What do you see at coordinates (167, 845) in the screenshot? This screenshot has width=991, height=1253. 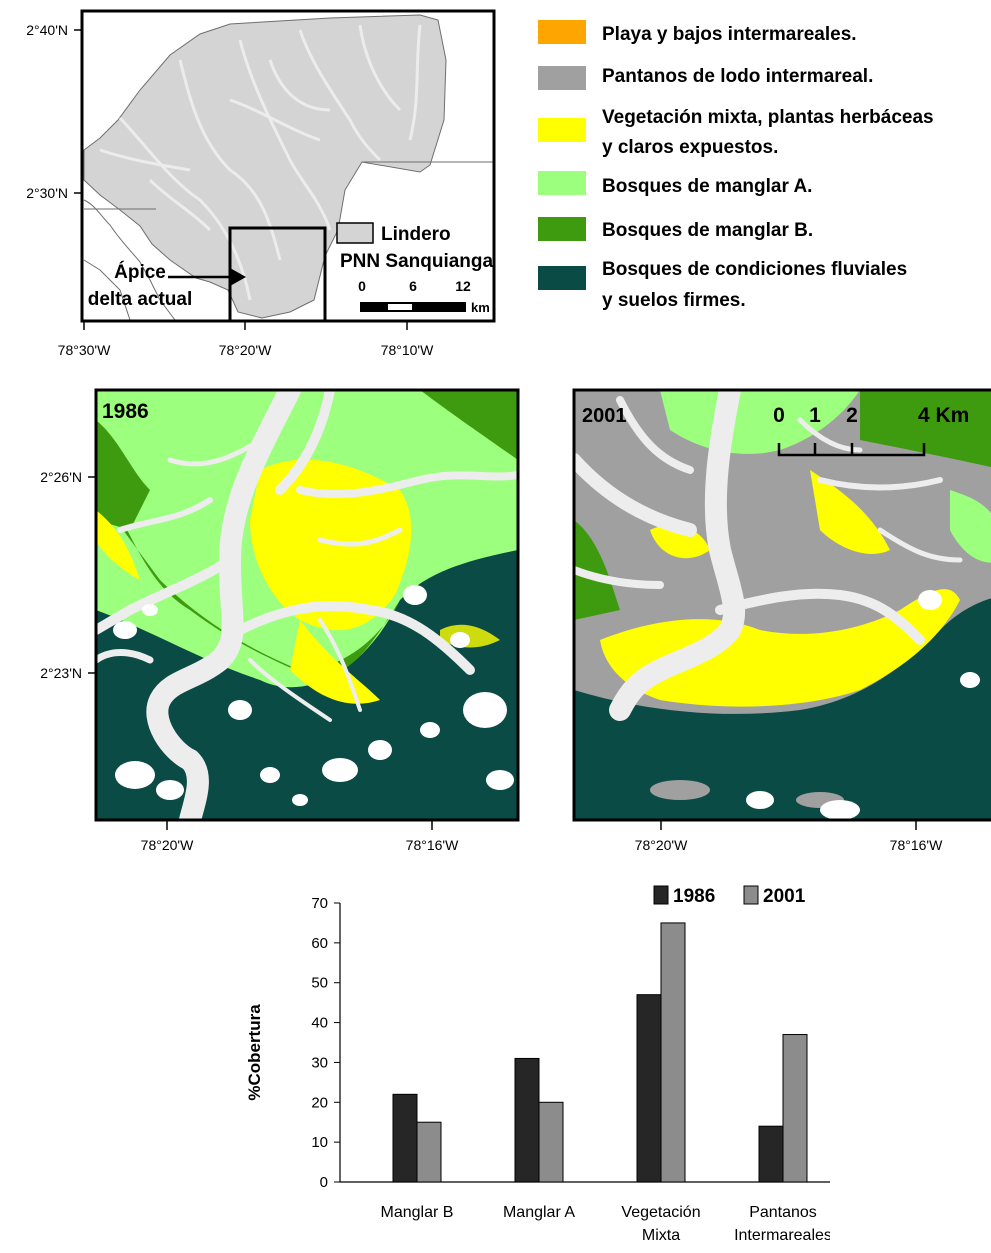 I see `map-1986-lon-1: 78°20'W` at bounding box center [167, 845].